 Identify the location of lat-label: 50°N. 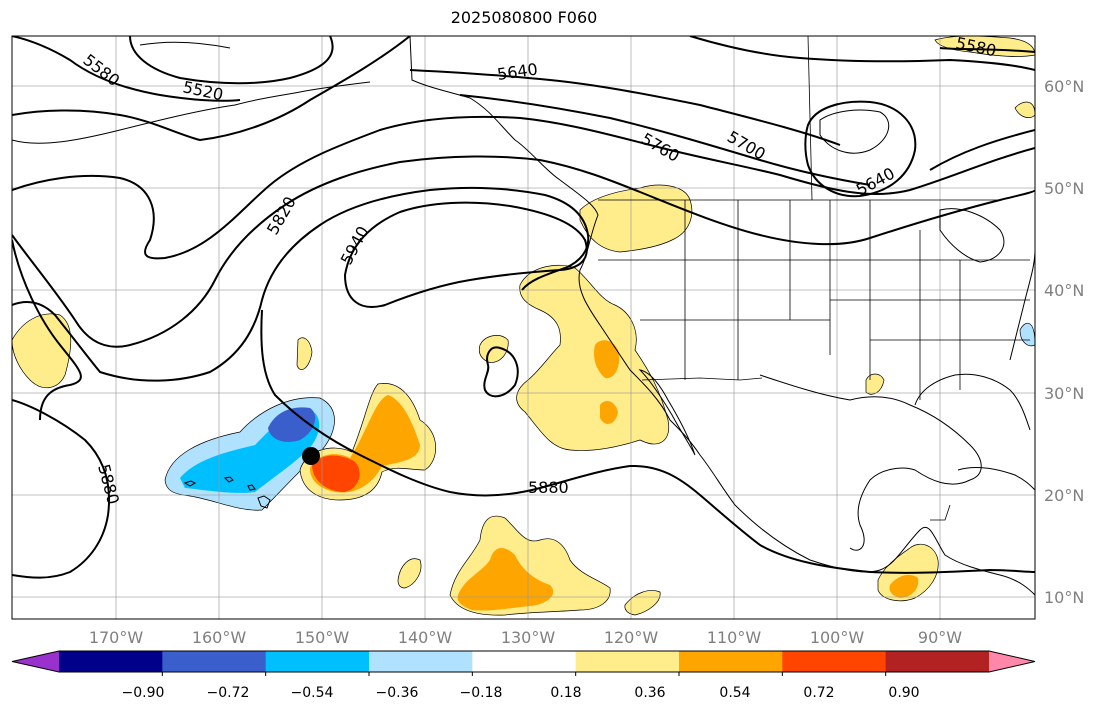
(1064, 188).